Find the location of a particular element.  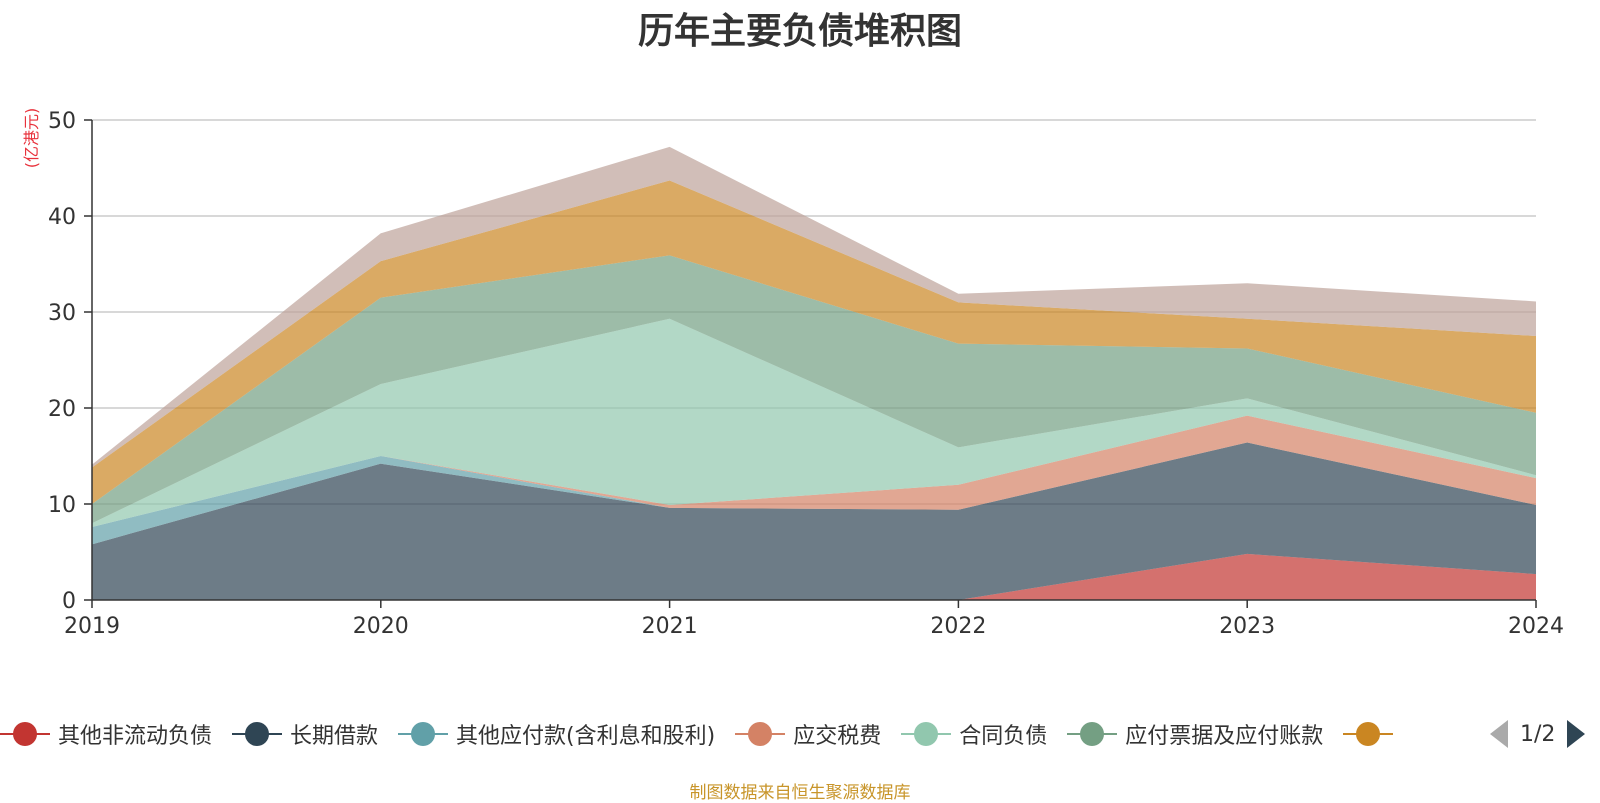

legend-item-3: 其他应付款(含利息和股利) is located at coordinates (556, 734).